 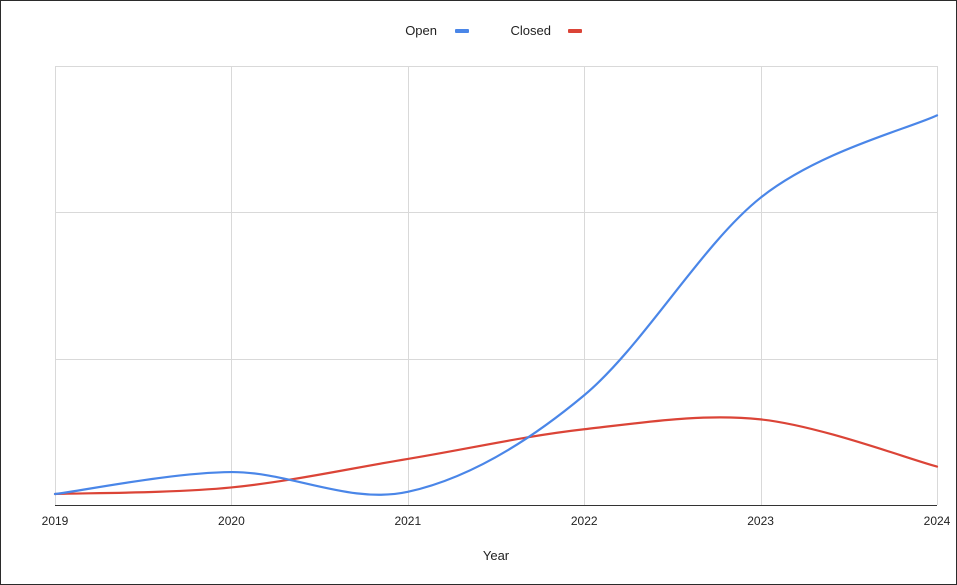 I want to click on legend-swatch-open, so click(x=462, y=31).